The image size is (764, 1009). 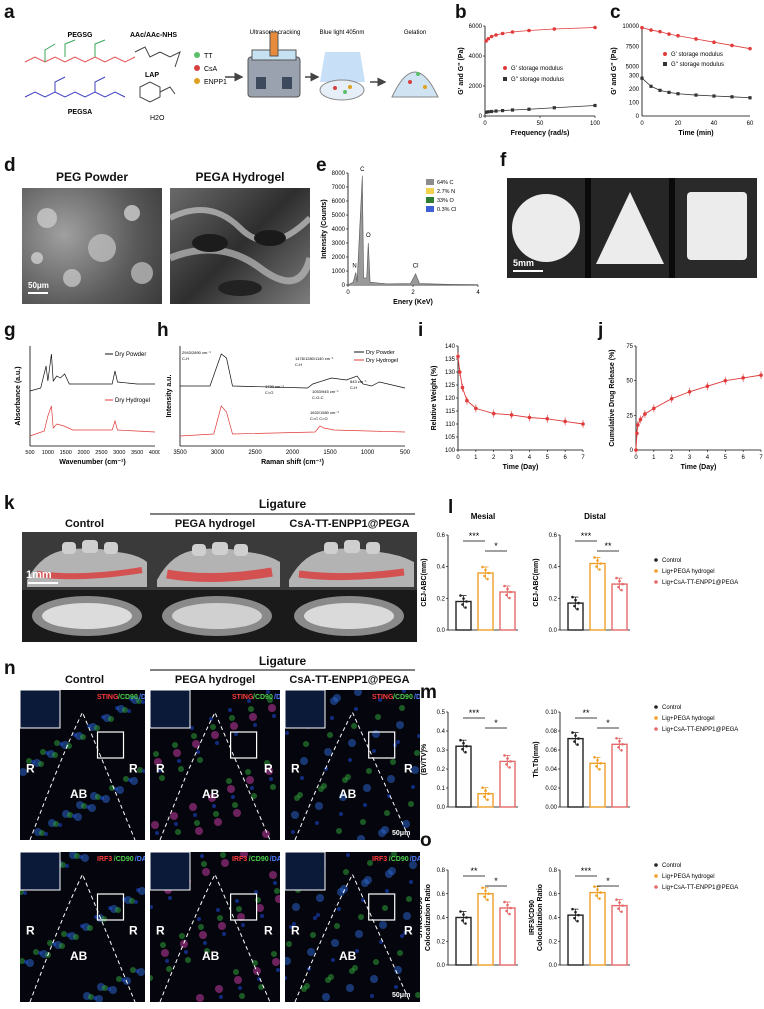 What do you see at coordinates (714, 124) in the screenshot?
I see `c-xtick-label: 40` at bounding box center [714, 124].